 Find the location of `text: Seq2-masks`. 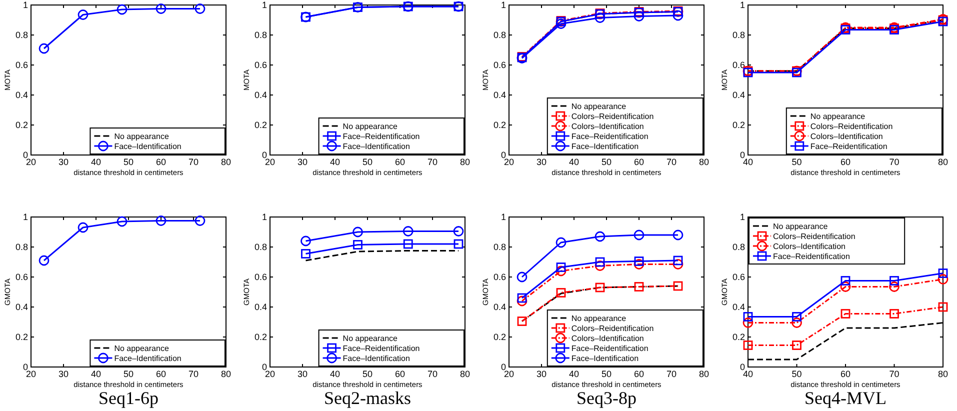

text: Seq2-masks is located at coordinates (367, 398).